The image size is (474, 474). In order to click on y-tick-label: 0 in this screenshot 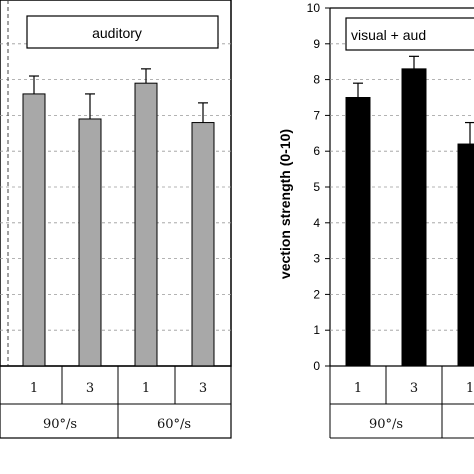, I will do `click(316, 366)`.